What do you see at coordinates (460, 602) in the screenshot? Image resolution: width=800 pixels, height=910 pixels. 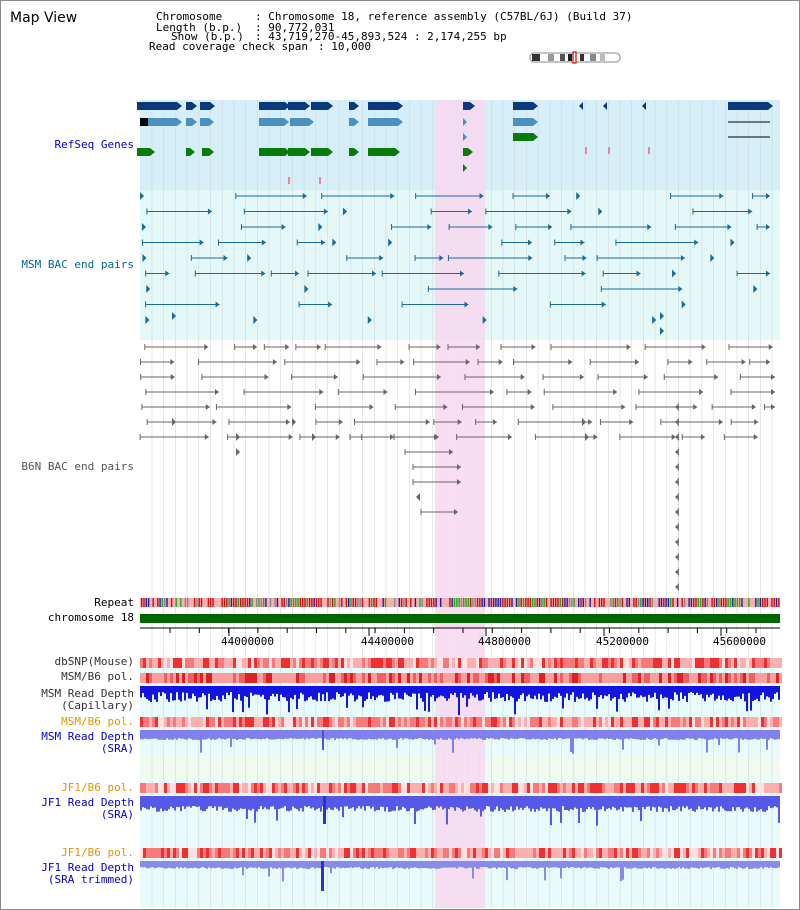 I see `repeat-track` at bounding box center [460, 602].